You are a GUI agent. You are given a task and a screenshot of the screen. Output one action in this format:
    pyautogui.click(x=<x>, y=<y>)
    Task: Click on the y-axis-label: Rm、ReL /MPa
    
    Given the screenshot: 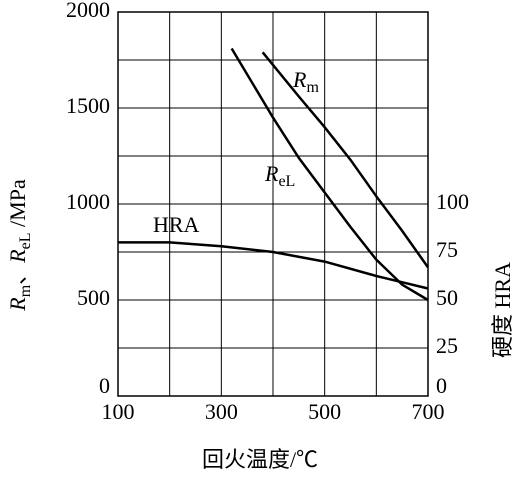 What is the action you would take?
    pyautogui.click(x=19, y=245)
    